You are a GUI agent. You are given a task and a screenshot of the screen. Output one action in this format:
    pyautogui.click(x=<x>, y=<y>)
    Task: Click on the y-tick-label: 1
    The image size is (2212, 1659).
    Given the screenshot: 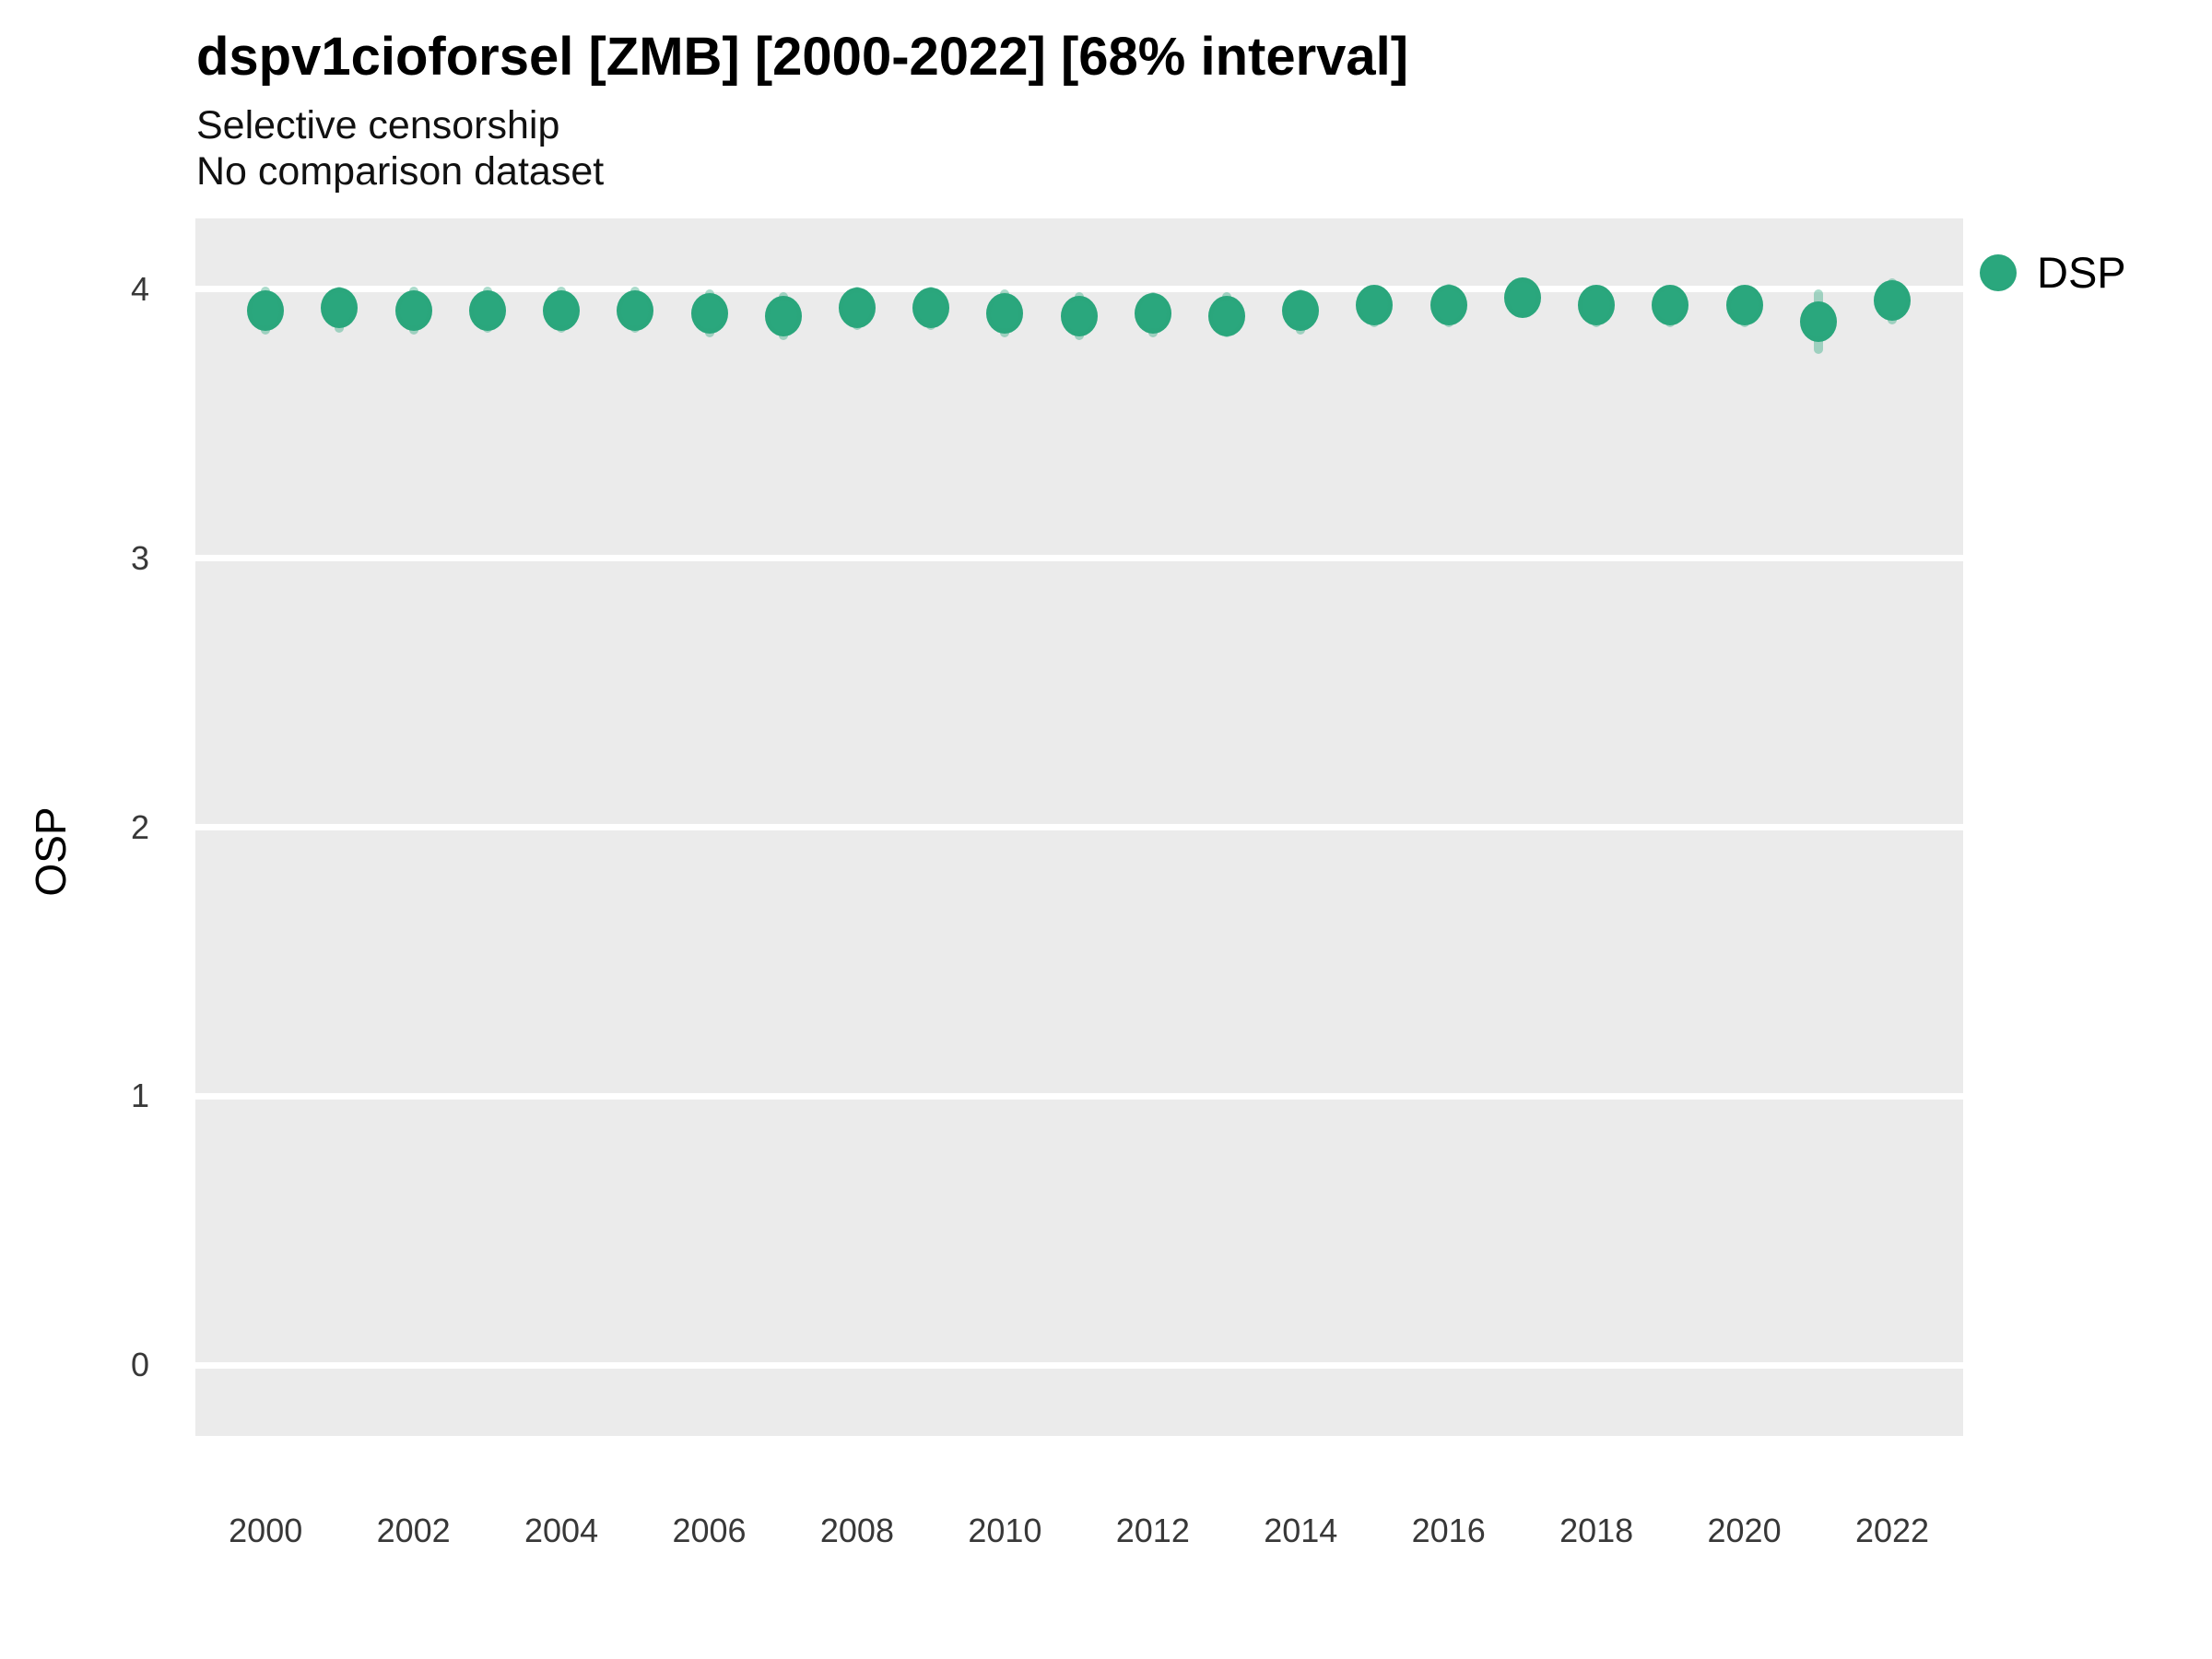 What is the action you would take?
    pyautogui.click(x=139, y=1096)
    